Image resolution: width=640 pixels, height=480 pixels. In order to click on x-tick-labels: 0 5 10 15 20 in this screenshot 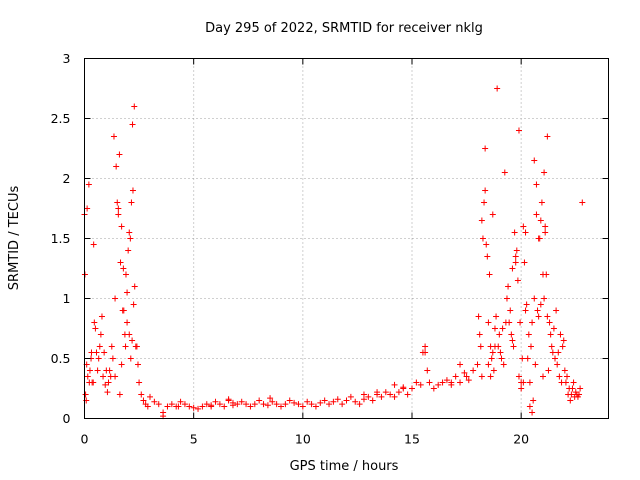, I will do `click(305, 439)`.